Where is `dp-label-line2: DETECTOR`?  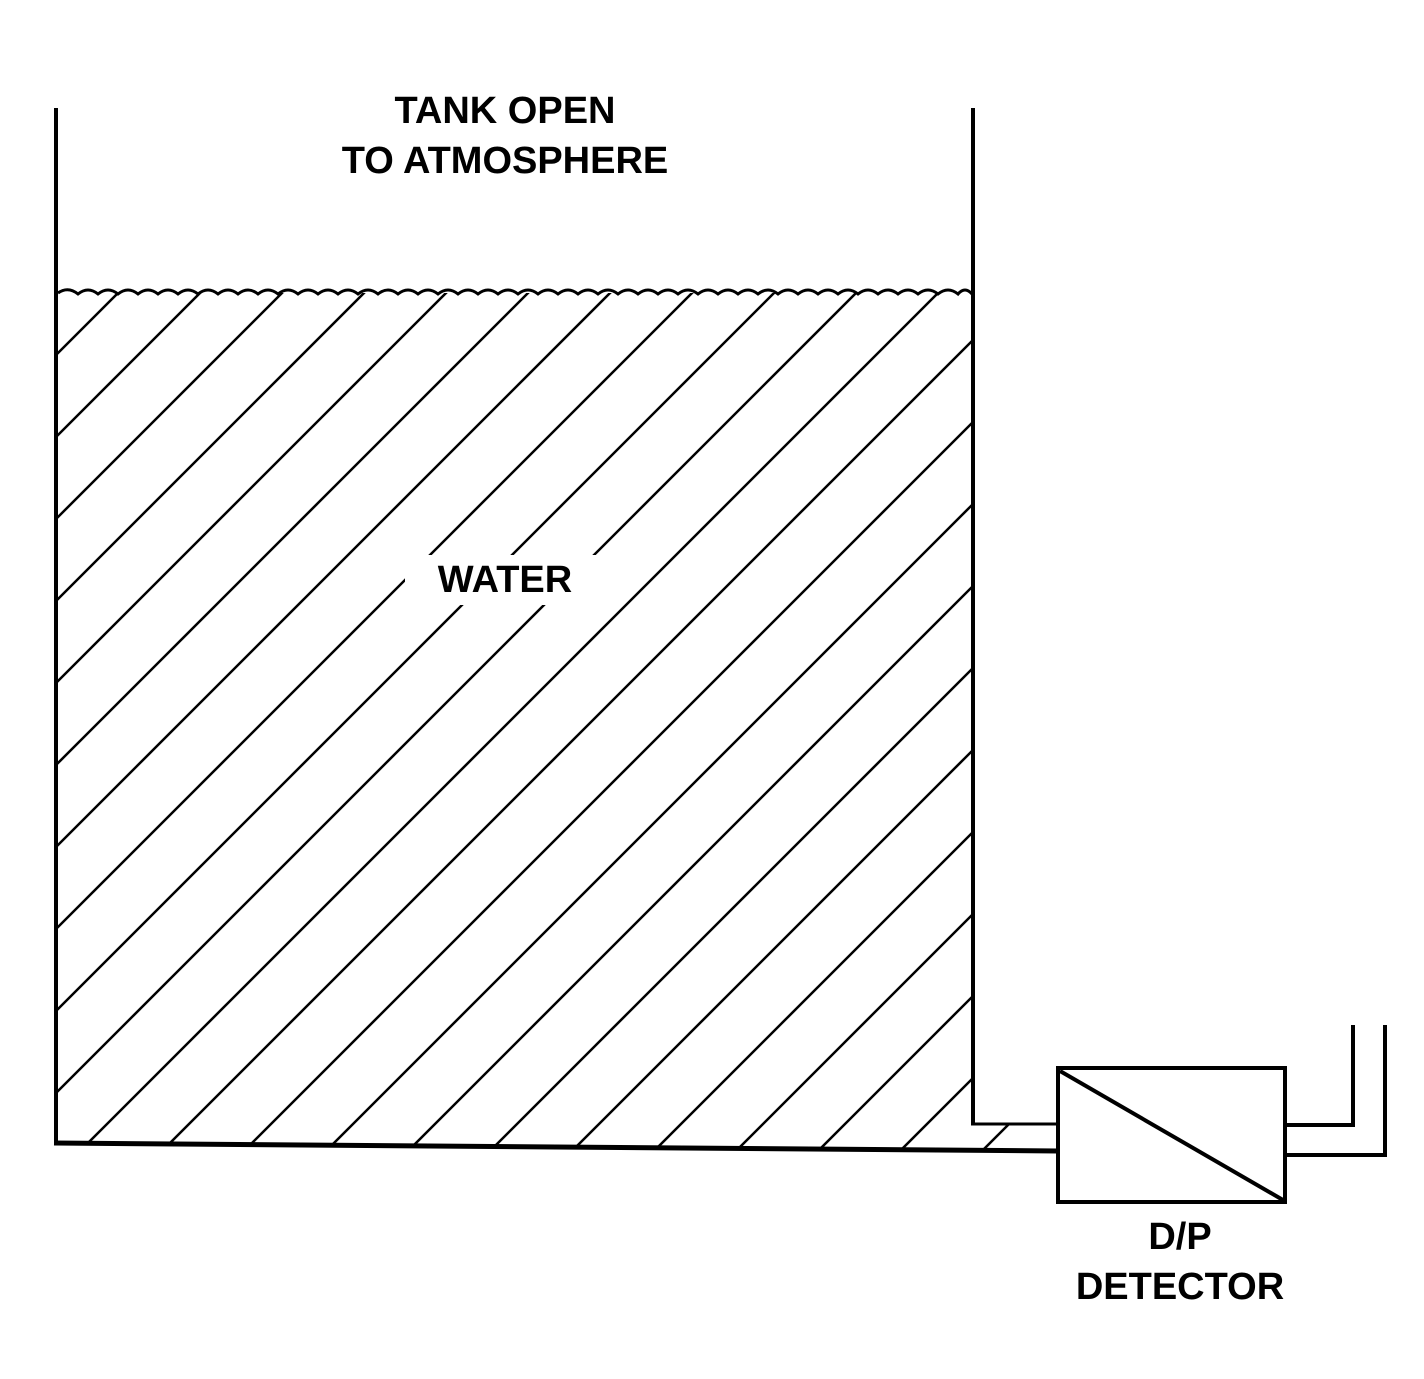 dp-label-line2: DETECTOR is located at coordinates (1180, 1287).